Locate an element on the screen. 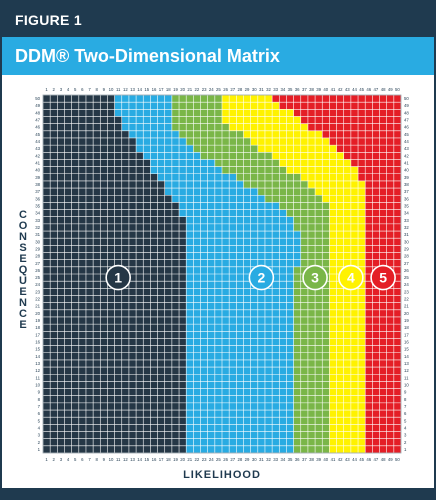 This screenshot has height=500, width=436. y-tick-label-right: 14 is located at coordinates (406, 356).